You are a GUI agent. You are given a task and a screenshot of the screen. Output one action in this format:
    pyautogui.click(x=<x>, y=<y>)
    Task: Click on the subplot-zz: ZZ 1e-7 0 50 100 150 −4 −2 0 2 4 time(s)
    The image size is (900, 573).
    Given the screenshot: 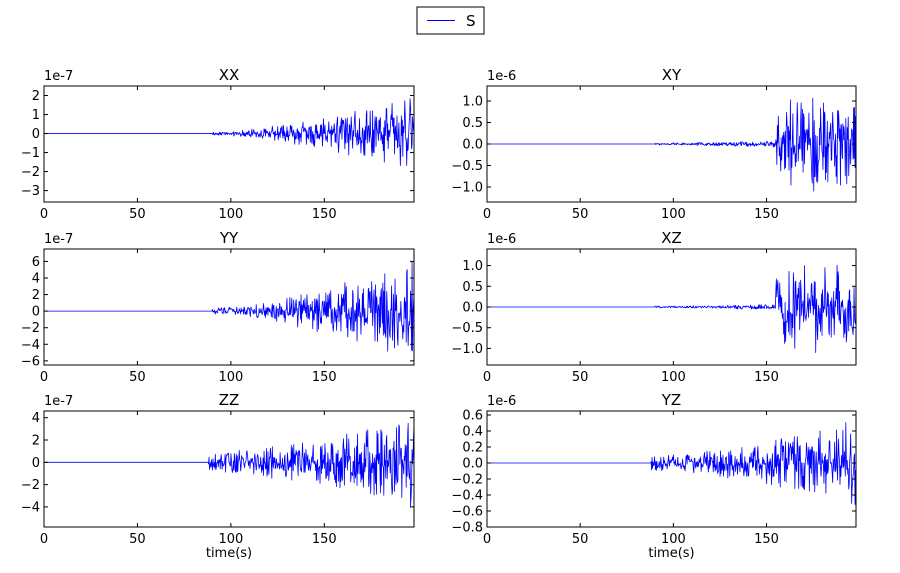 What is the action you would take?
    pyautogui.click(x=218, y=476)
    